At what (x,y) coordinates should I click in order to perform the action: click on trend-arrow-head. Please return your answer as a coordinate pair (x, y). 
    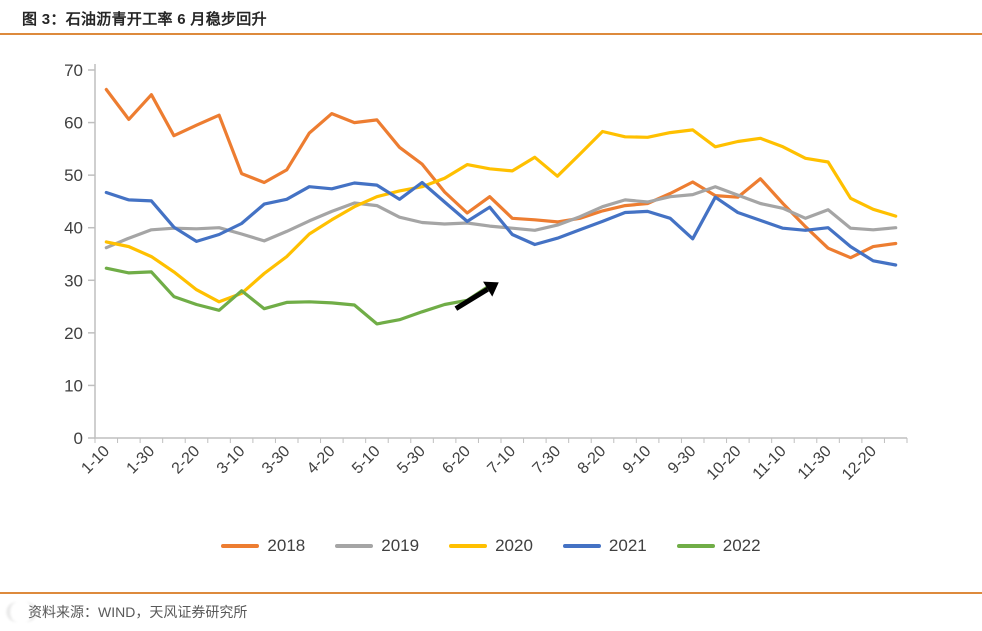
    Looking at the image, I should click on (491, 289).